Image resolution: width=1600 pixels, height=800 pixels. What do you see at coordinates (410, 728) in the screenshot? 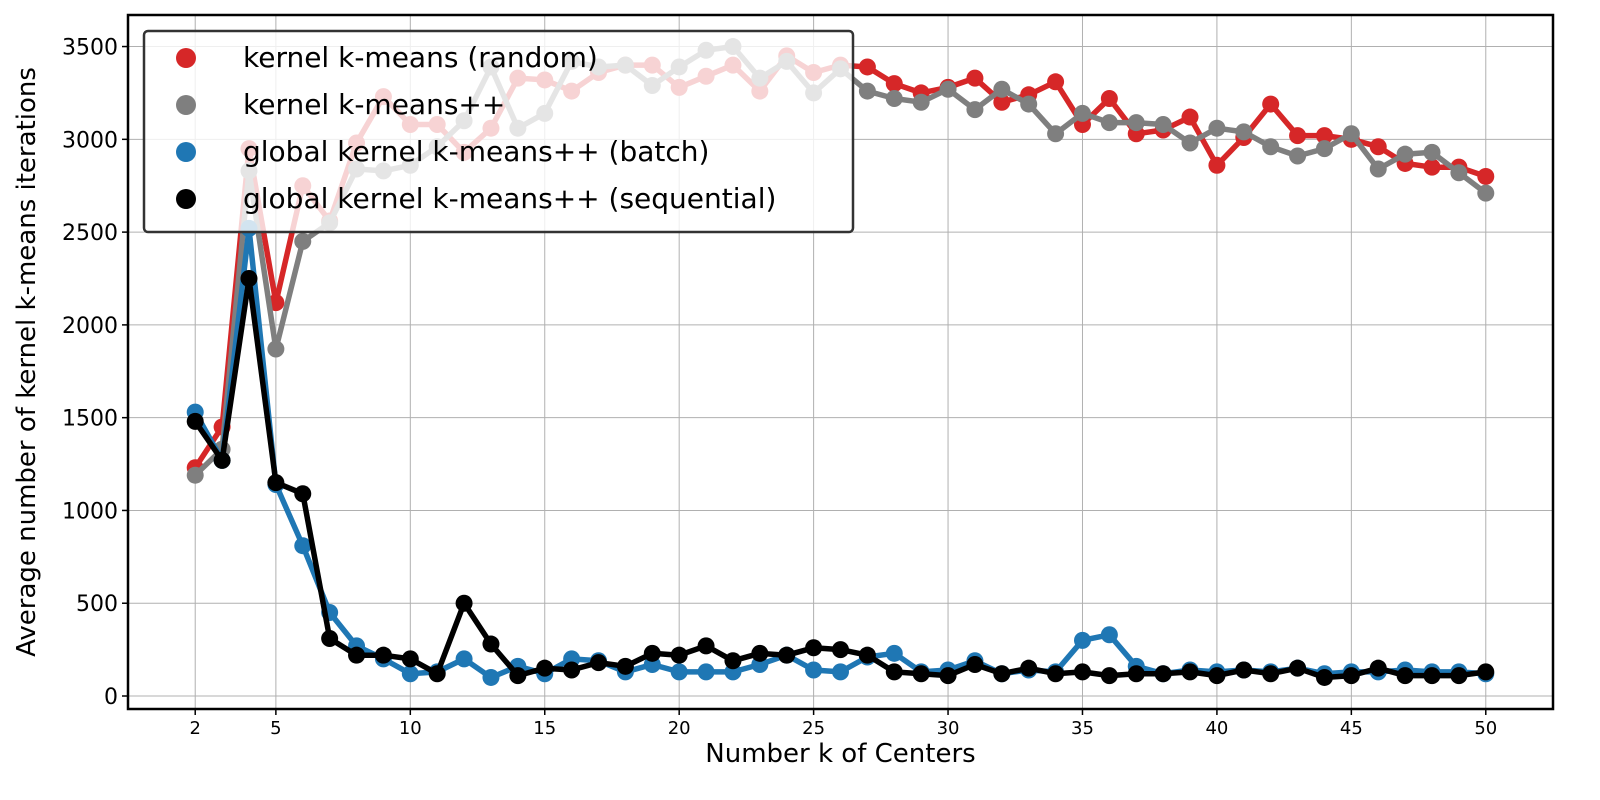
I see `x-tick-label: 10` at bounding box center [410, 728].